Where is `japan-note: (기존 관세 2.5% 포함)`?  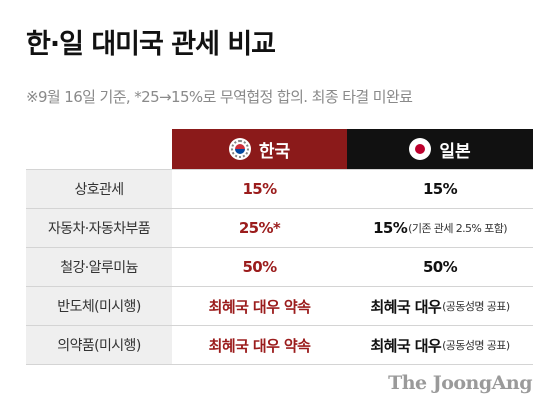
japan-note: (기존 관세 2.5% 포함) is located at coordinates (457, 228).